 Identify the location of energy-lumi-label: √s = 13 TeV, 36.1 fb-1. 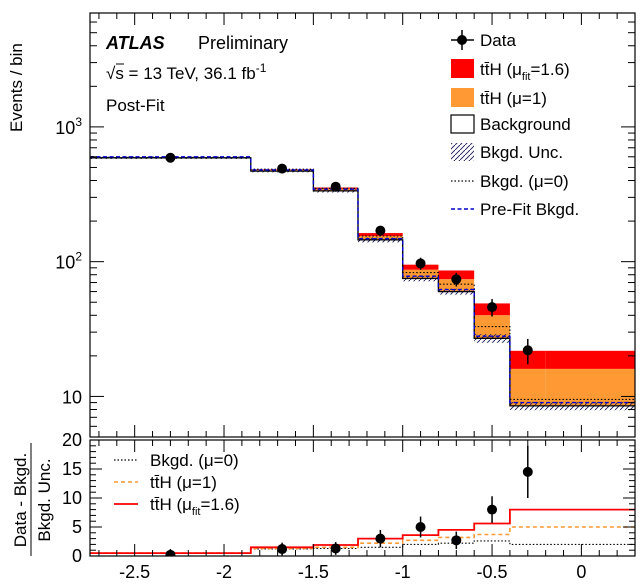
(186, 72).